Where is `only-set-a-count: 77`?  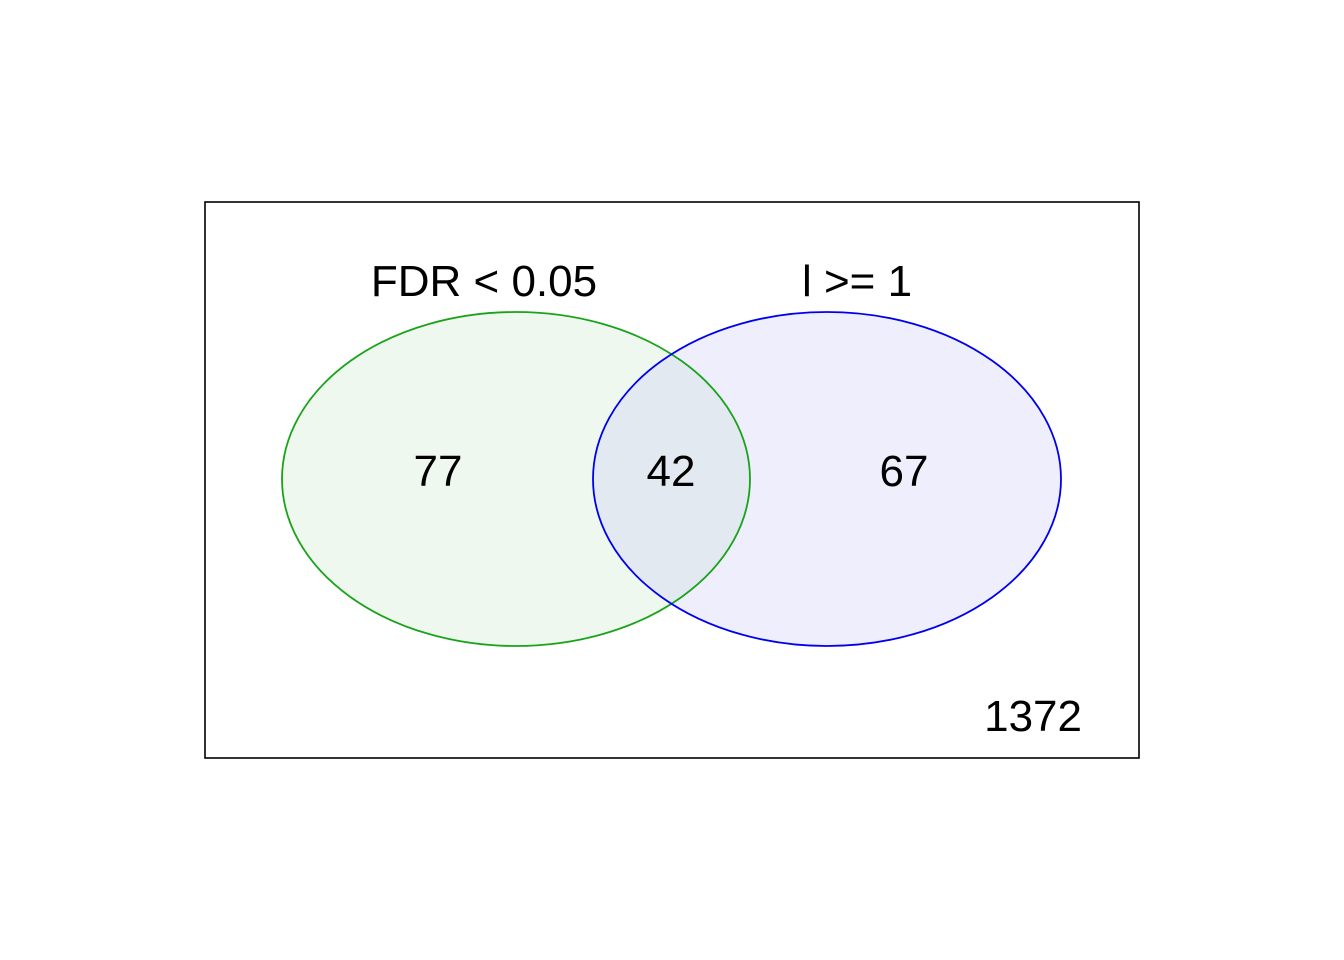
only-set-a-count: 77 is located at coordinates (438, 471).